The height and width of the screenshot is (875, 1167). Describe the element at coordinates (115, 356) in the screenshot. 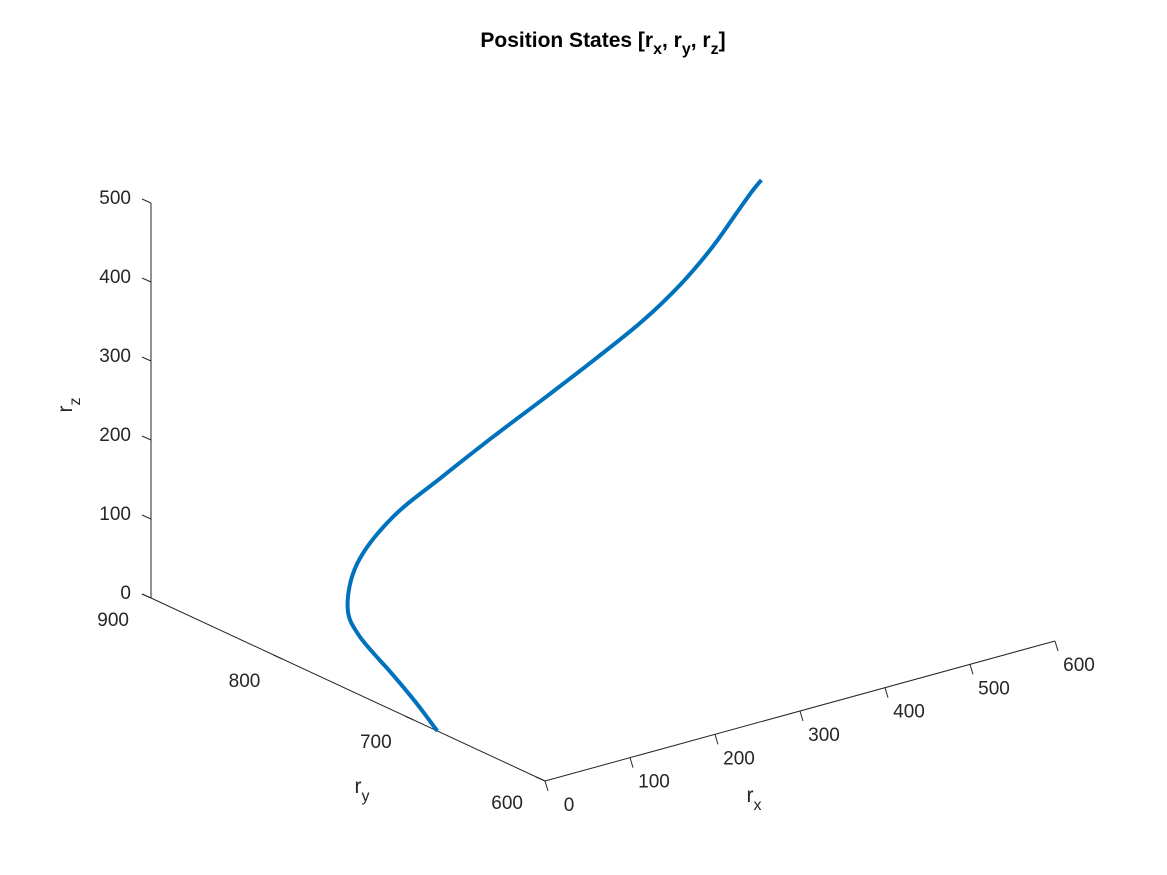

I see `z-tick-label: 300` at that location.